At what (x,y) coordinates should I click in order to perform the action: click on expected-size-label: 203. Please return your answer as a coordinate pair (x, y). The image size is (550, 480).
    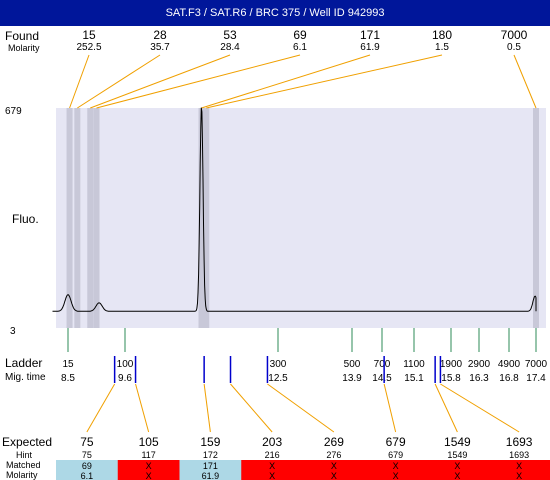
    Looking at the image, I should click on (272, 442).